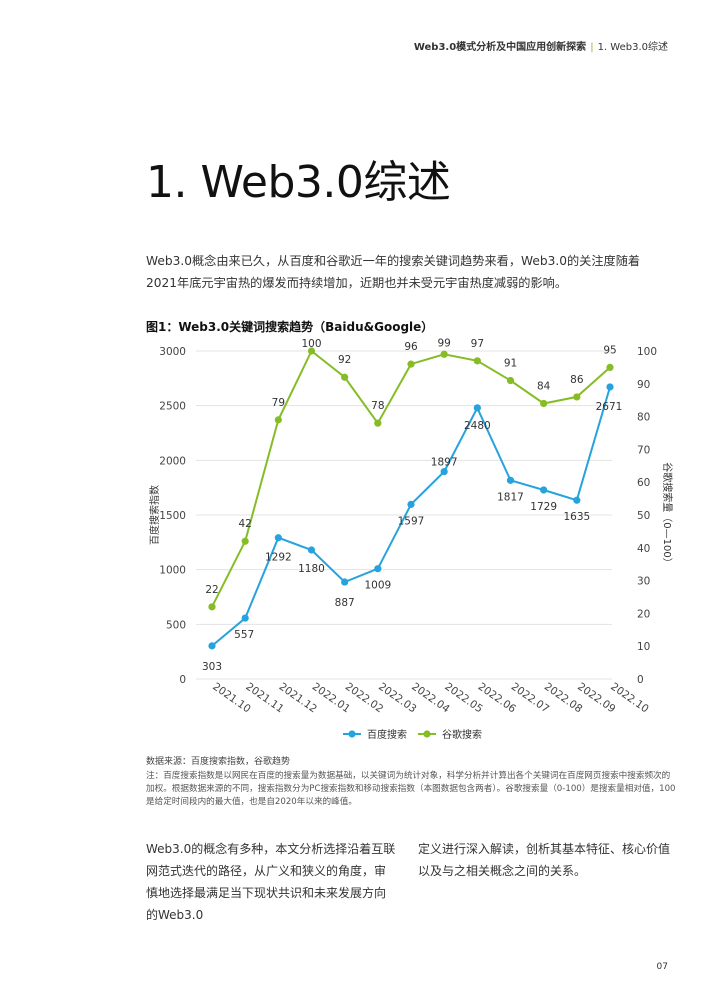 Image resolution: width=710 pixels, height=1004 pixels. What do you see at coordinates (172, 352) in the screenshot?
I see `y-tick-label: 3000` at bounding box center [172, 352].